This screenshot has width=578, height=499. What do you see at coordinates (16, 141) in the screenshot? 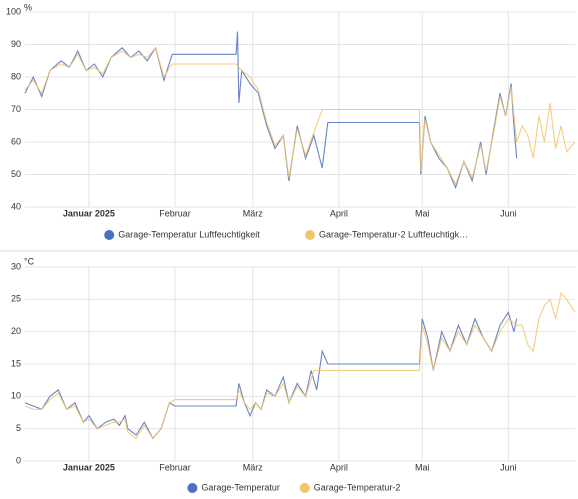
I see `y-tick-label: 60` at bounding box center [16, 141].